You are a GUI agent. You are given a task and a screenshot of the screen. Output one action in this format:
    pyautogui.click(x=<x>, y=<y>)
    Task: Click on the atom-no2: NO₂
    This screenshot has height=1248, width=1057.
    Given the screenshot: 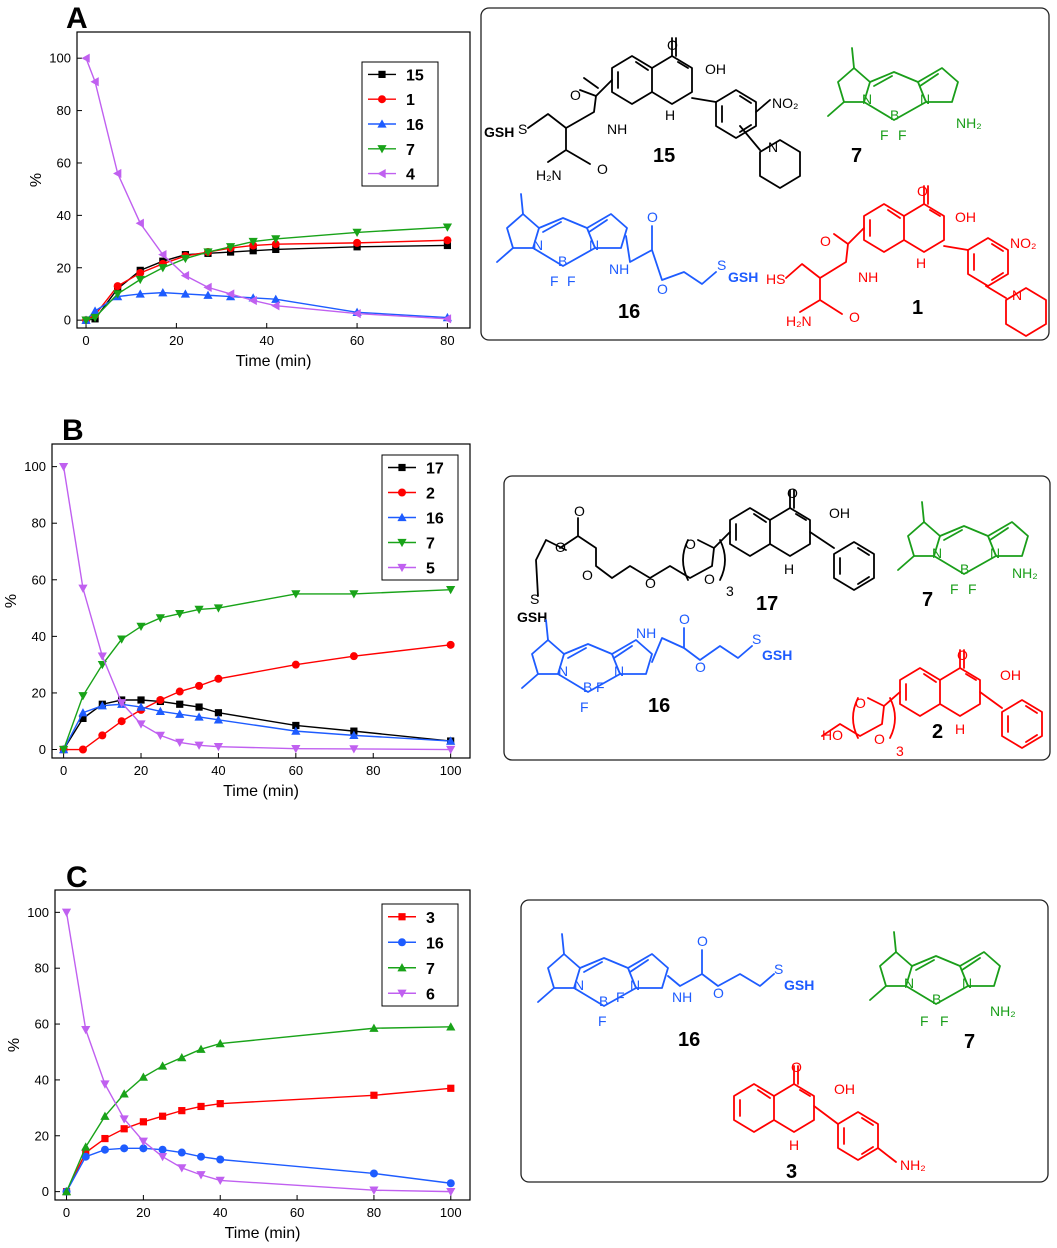 What is the action you would take?
    pyautogui.click(x=785, y=103)
    